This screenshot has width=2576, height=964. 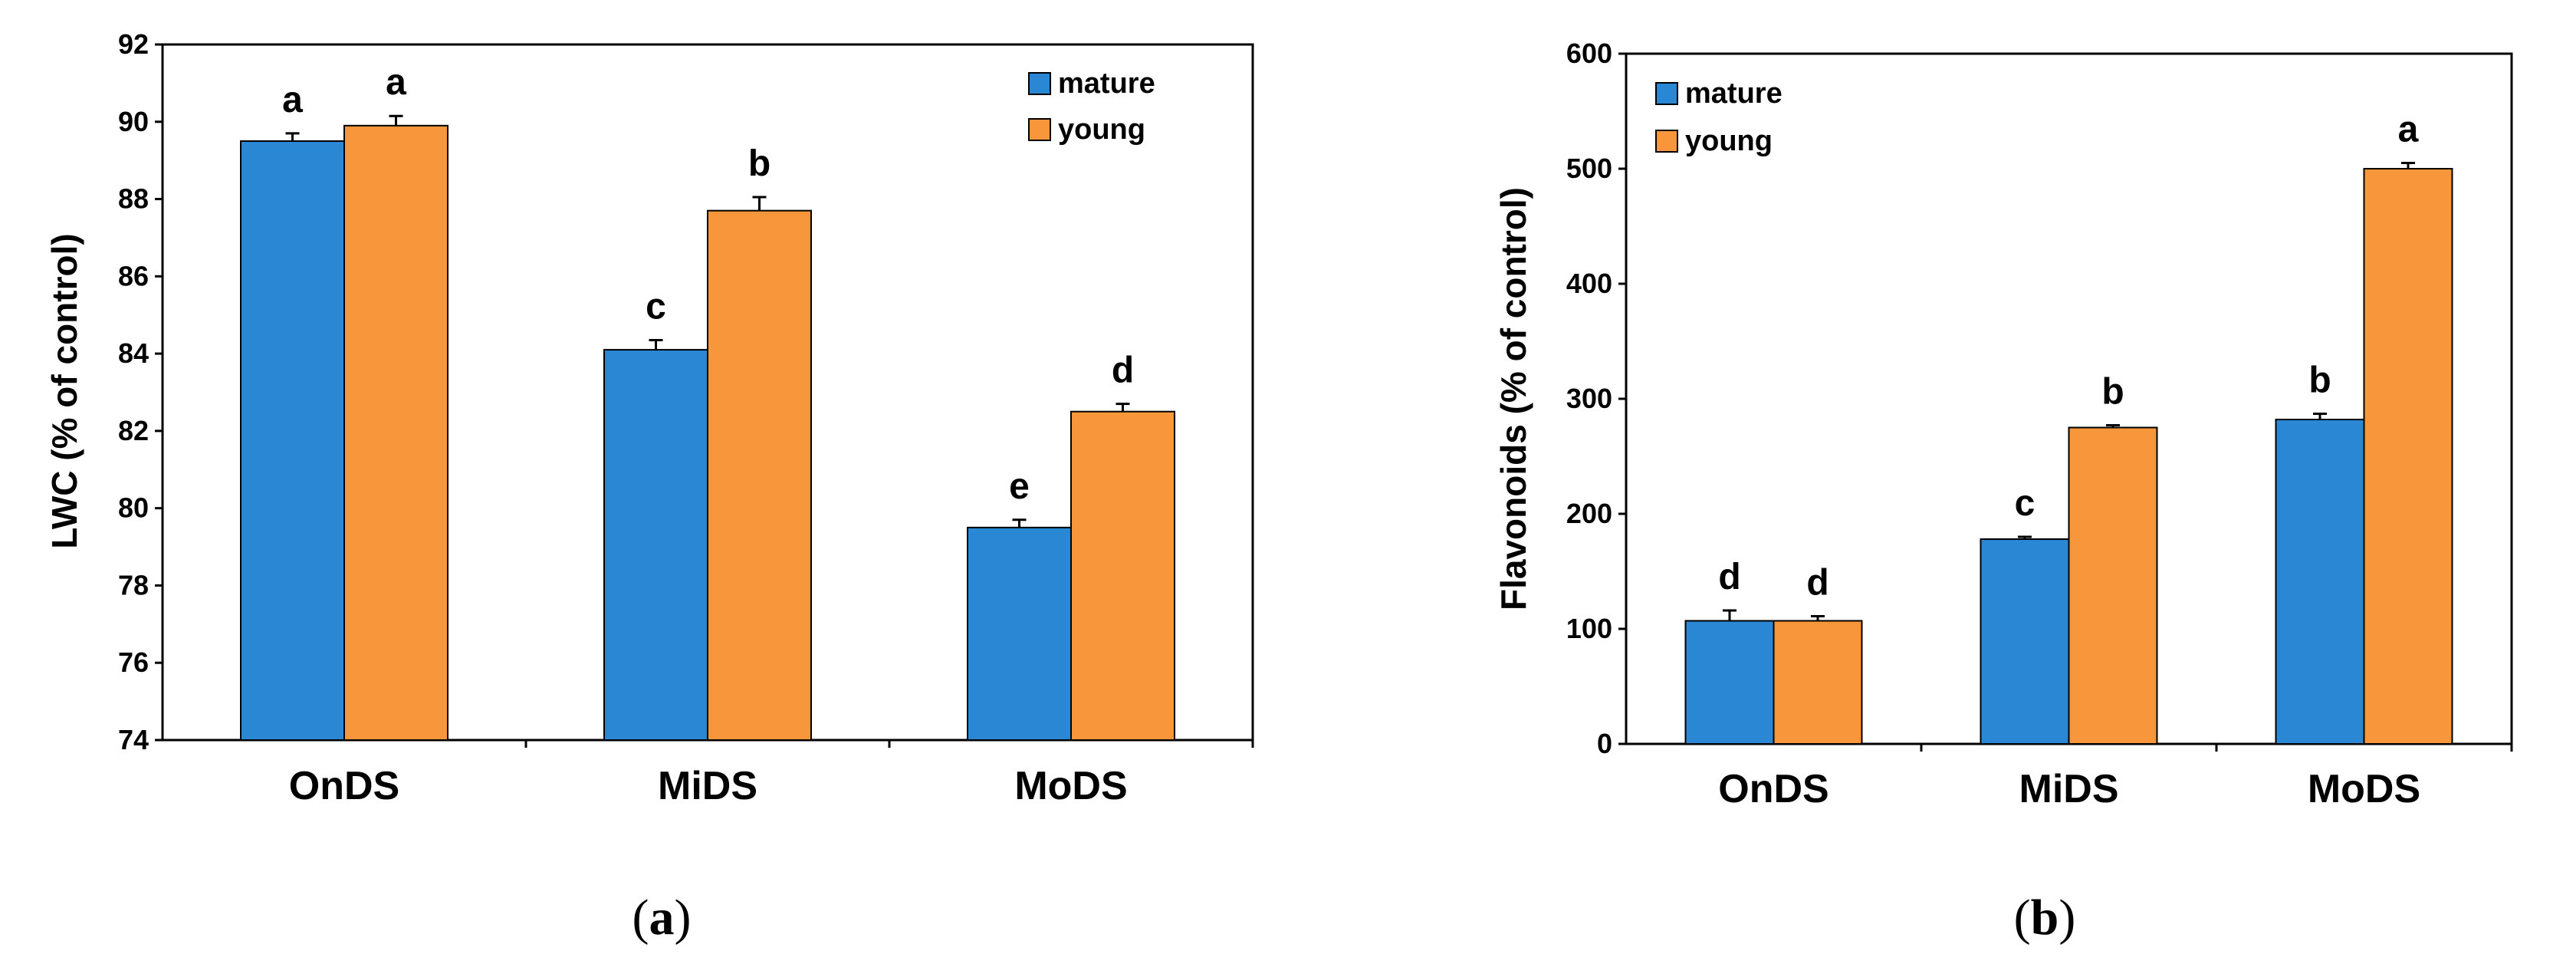 I want to click on chart-a-legend: mature young, so click(x=1091, y=107).